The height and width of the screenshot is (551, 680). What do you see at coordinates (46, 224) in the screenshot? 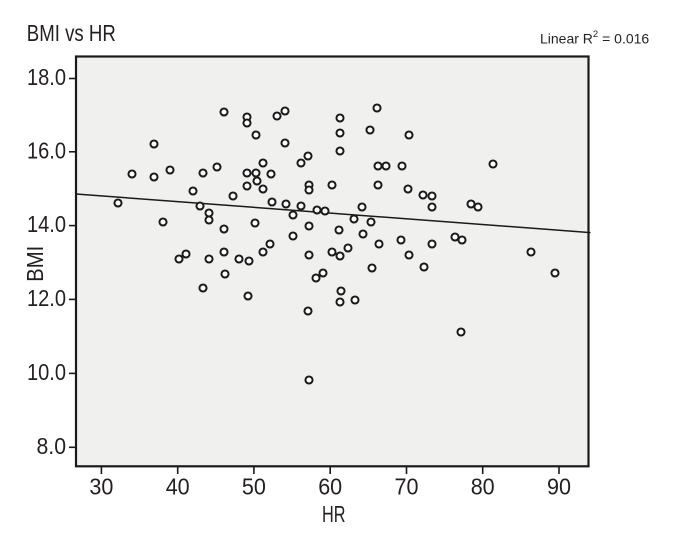
I see `svg-text: 14.0` at bounding box center [46, 224].